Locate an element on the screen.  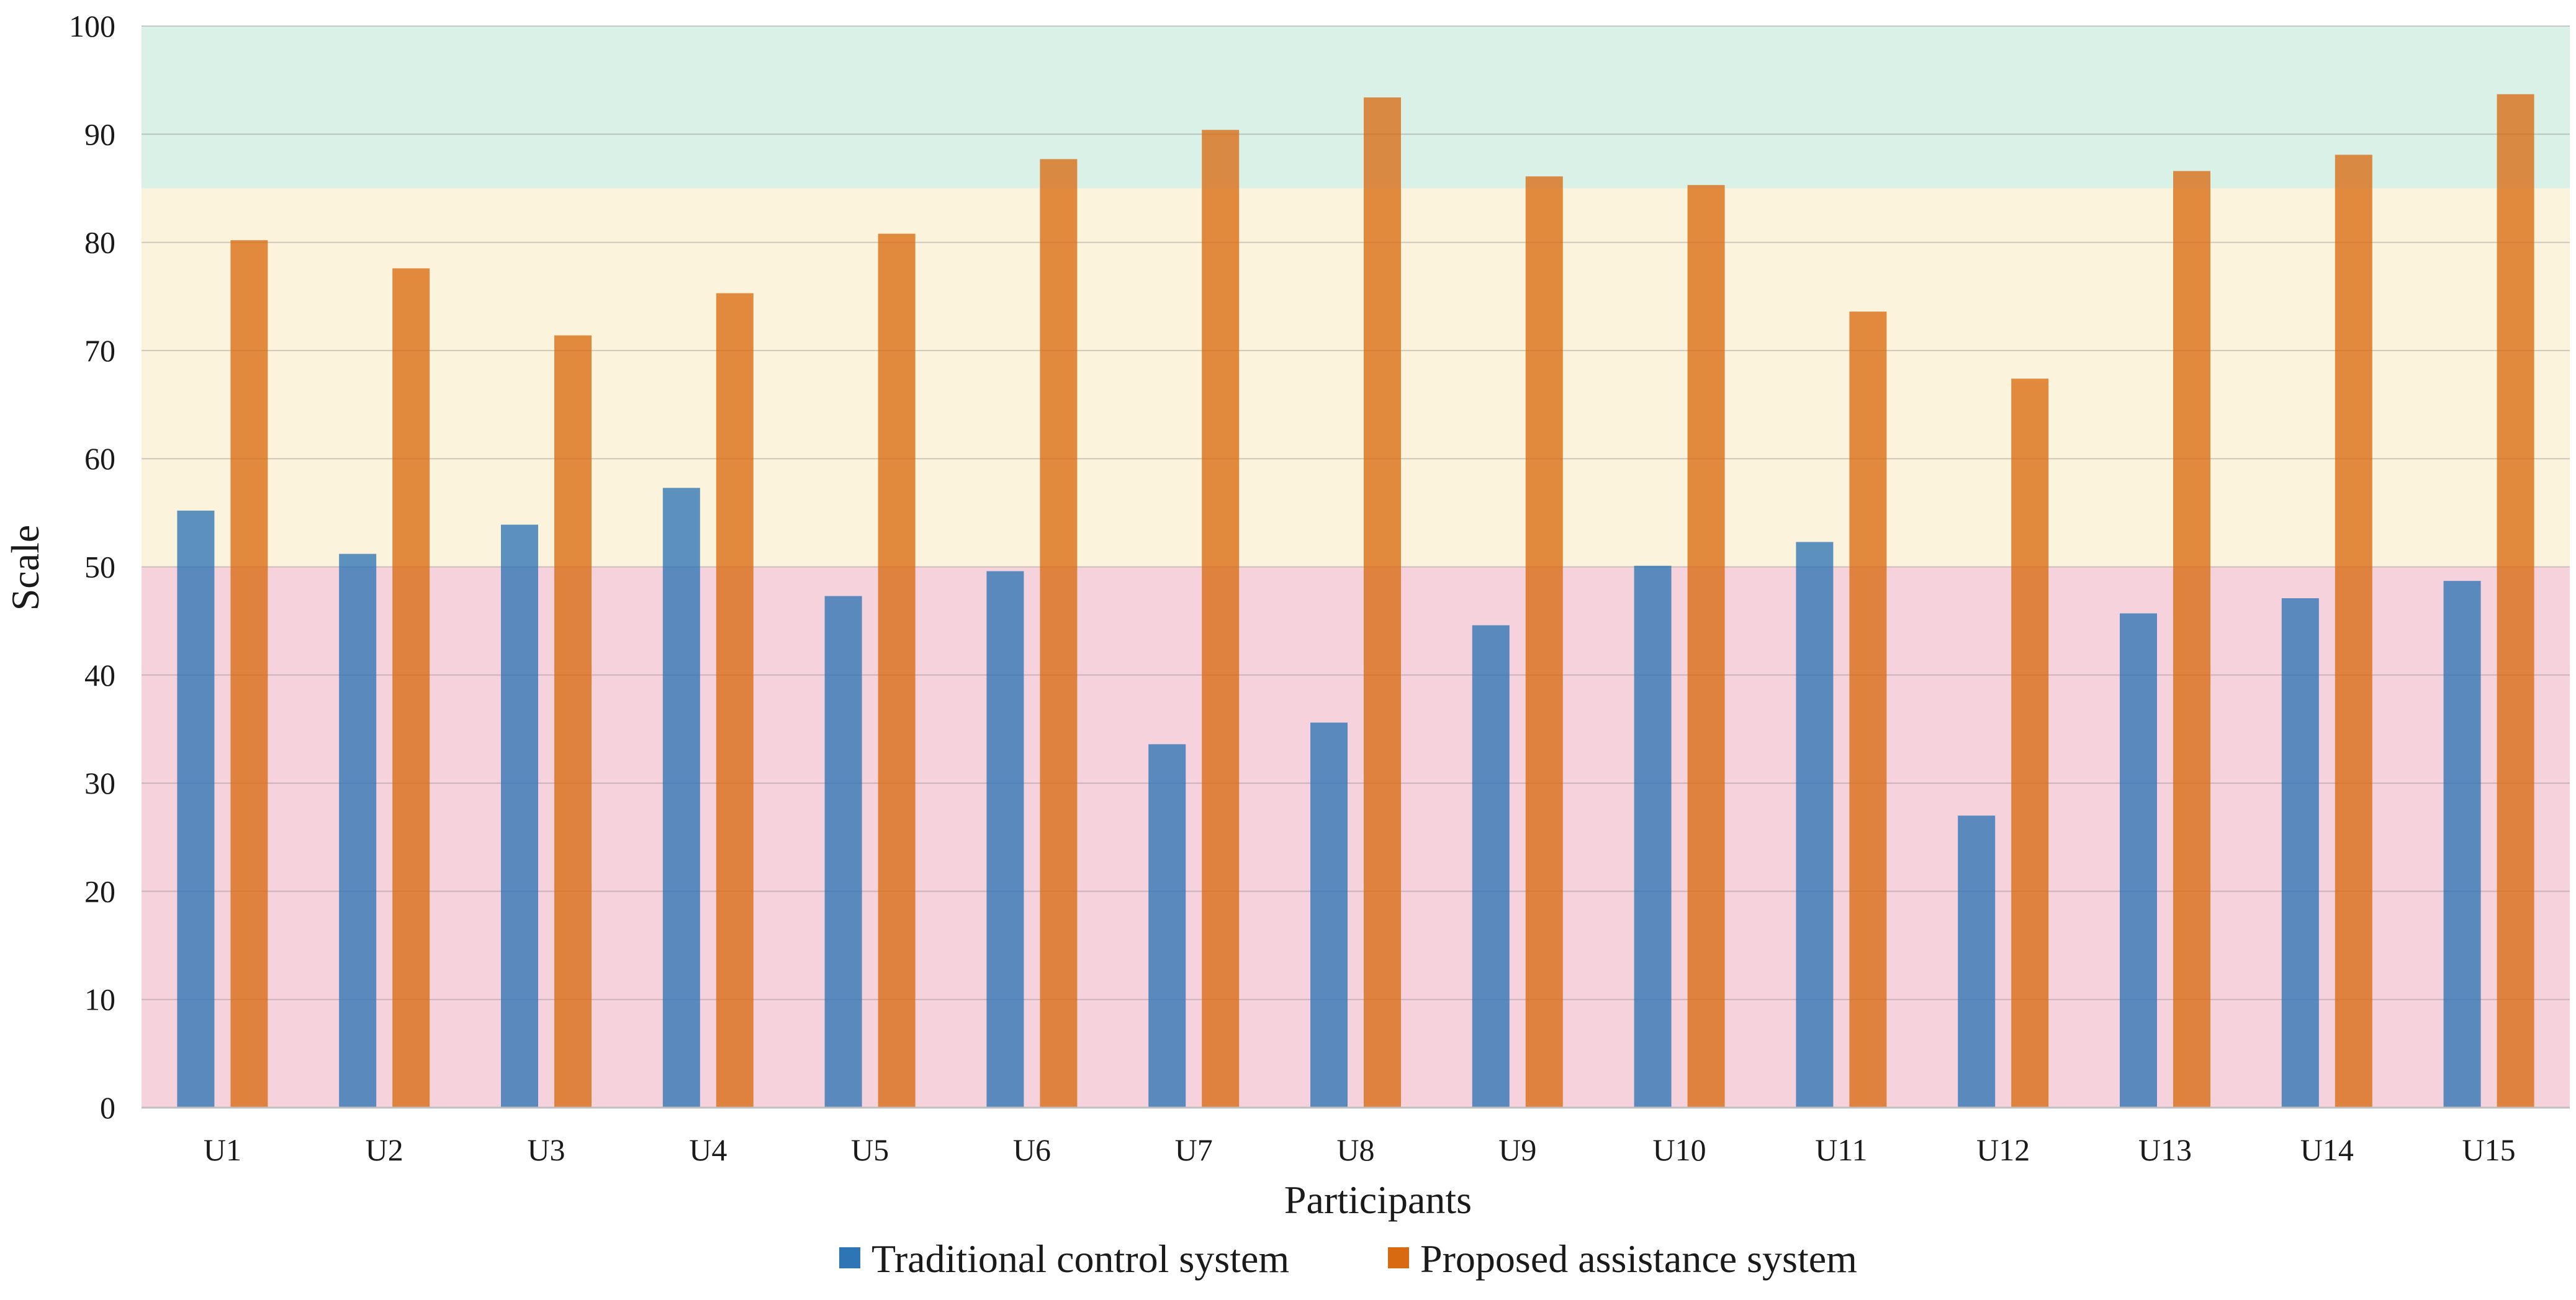
legend-label-proposed: Proposed assistance system is located at coordinates (1638, 1259).